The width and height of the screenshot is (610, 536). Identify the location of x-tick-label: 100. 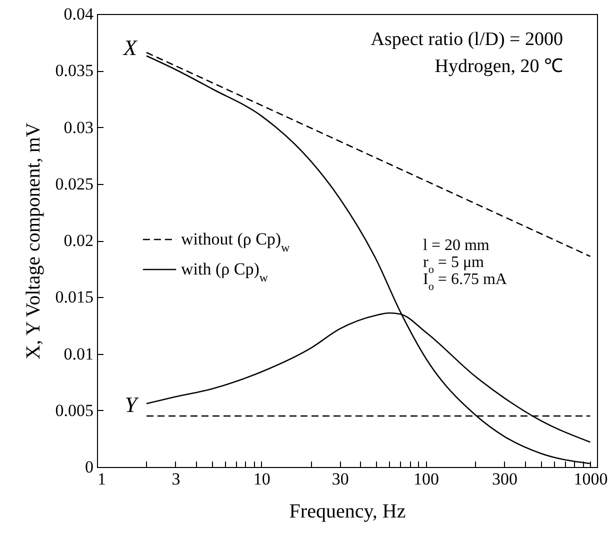
(427, 479).